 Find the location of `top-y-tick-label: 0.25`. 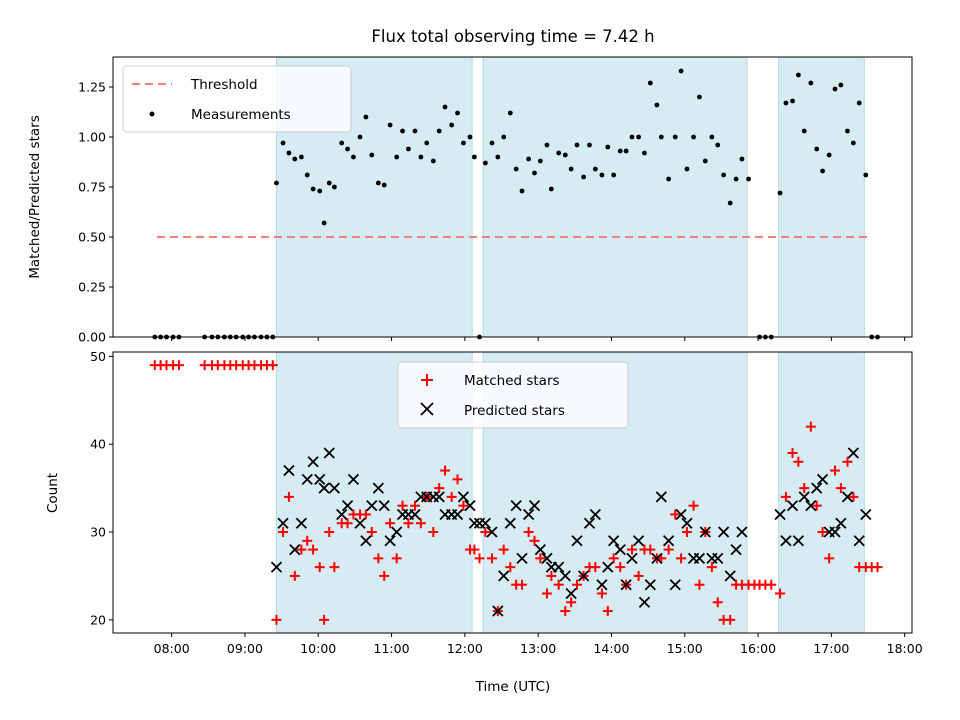

top-y-tick-label: 0.25 is located at coordinates (92, 287).